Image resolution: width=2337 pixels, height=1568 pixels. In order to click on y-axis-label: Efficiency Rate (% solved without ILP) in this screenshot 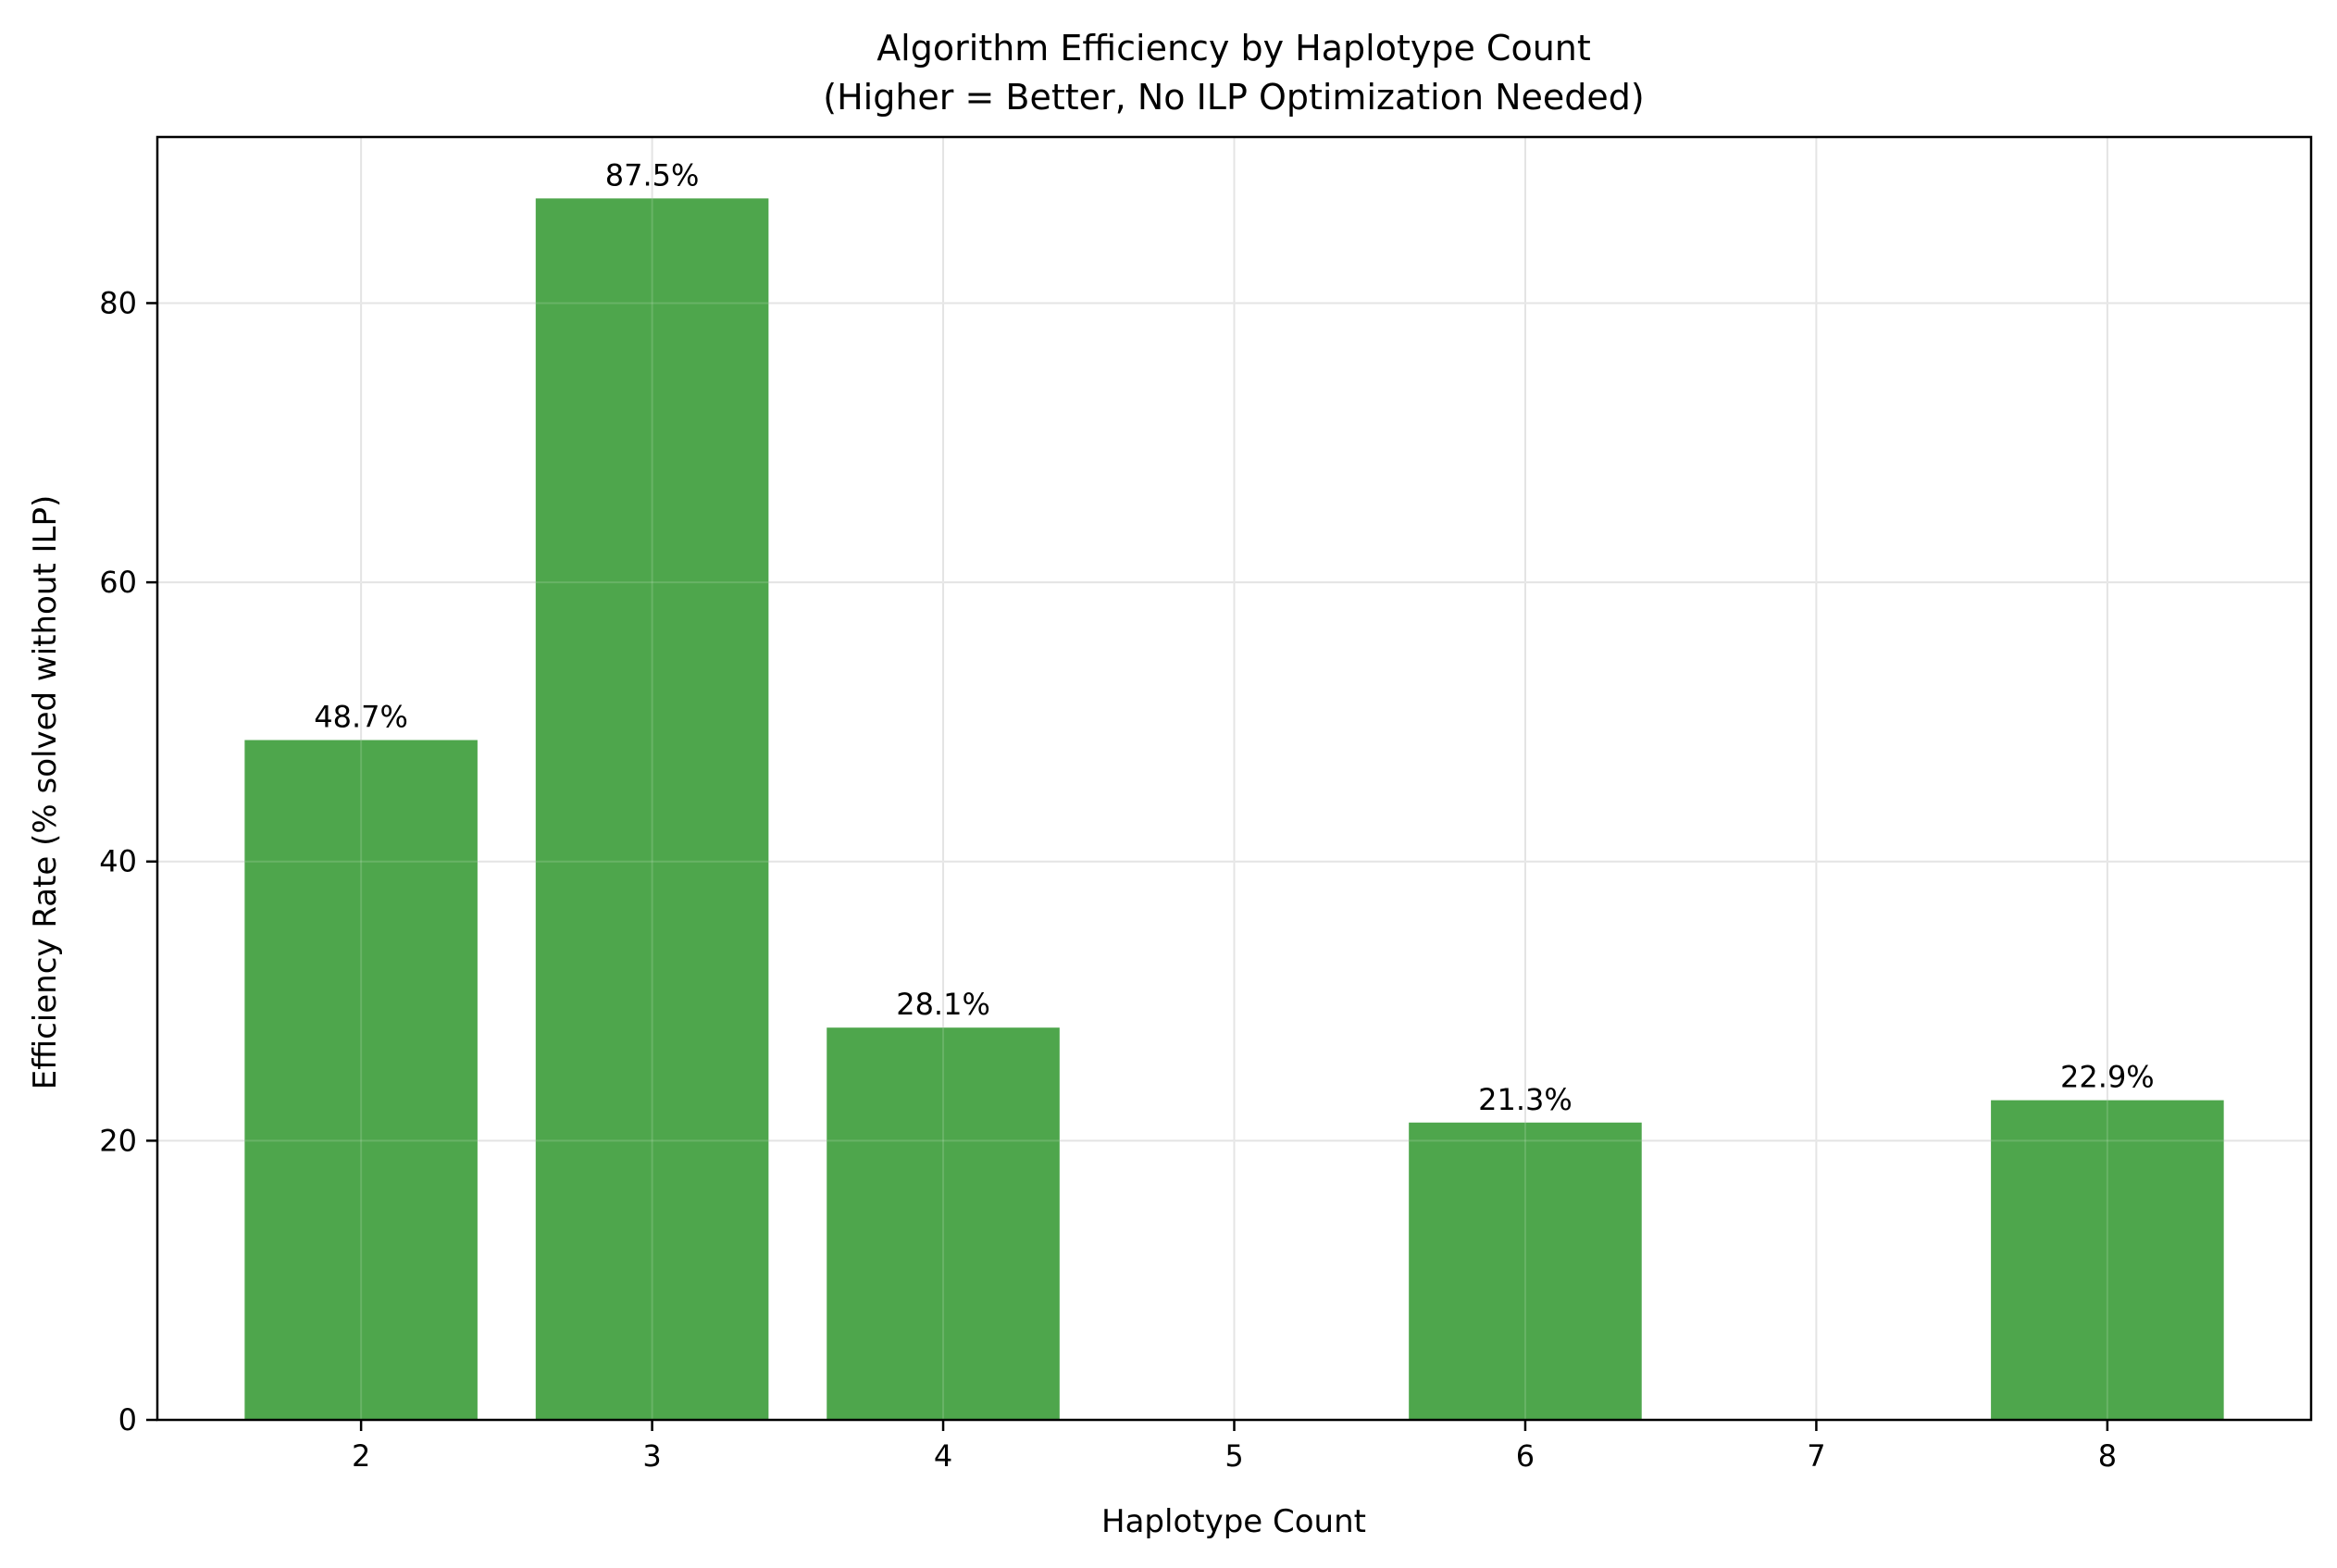, I will do `click(45, 792)`.